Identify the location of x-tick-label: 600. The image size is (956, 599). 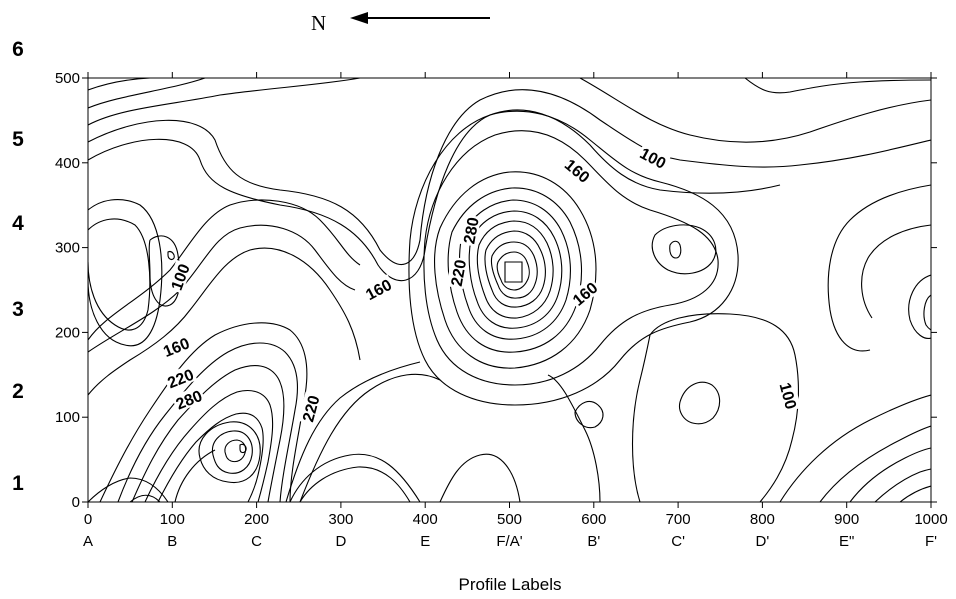
(593, 519).